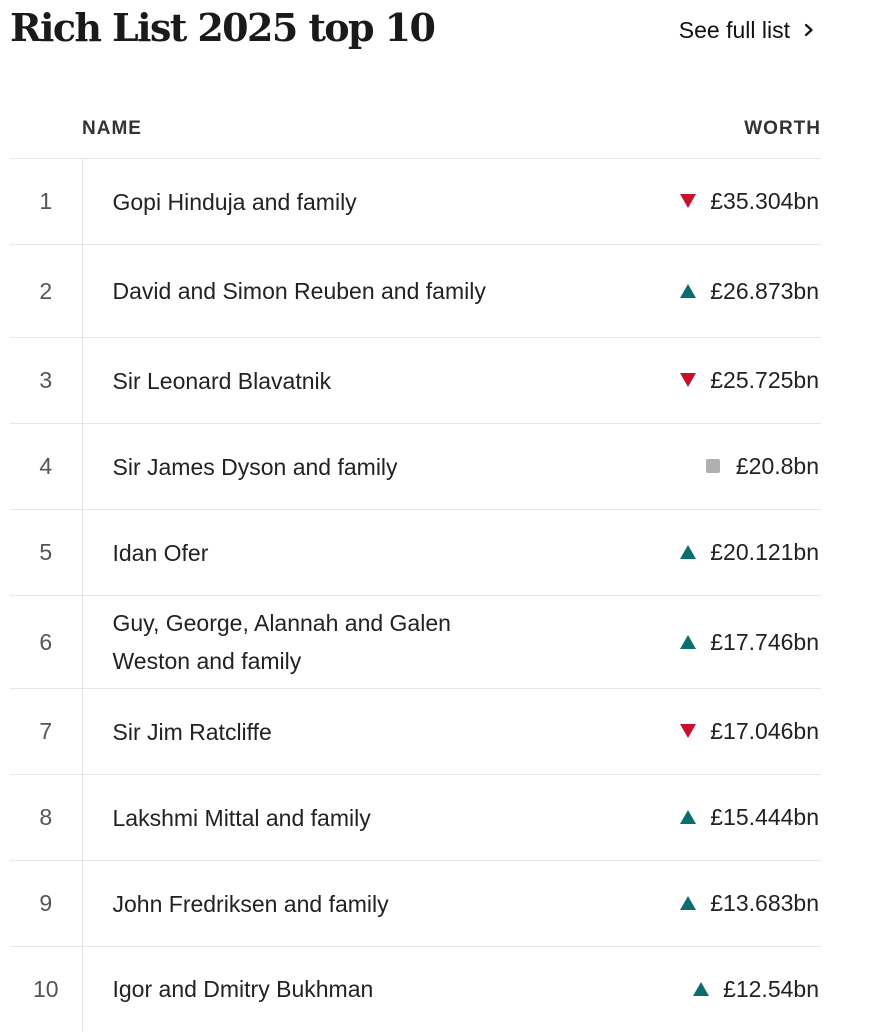  I want to click on name-cell: David and Simon Reuben and family, so click(292, 291).